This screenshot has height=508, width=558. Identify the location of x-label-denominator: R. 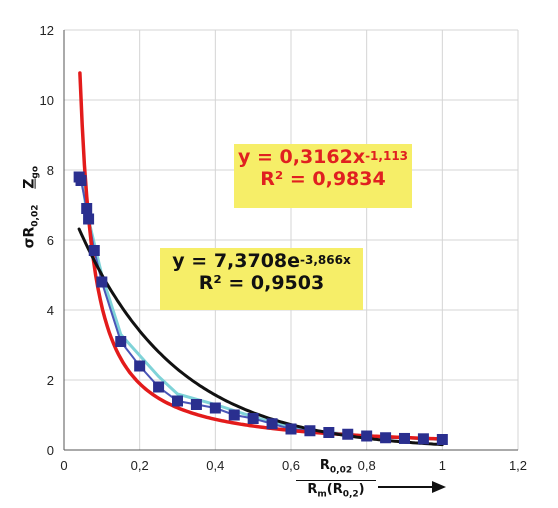
(312, 489).